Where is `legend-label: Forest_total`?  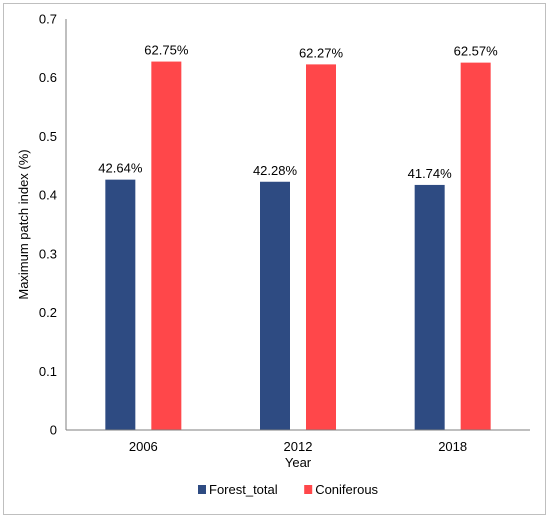 legend-label: Forest_total is located at coordinates (243, 489).